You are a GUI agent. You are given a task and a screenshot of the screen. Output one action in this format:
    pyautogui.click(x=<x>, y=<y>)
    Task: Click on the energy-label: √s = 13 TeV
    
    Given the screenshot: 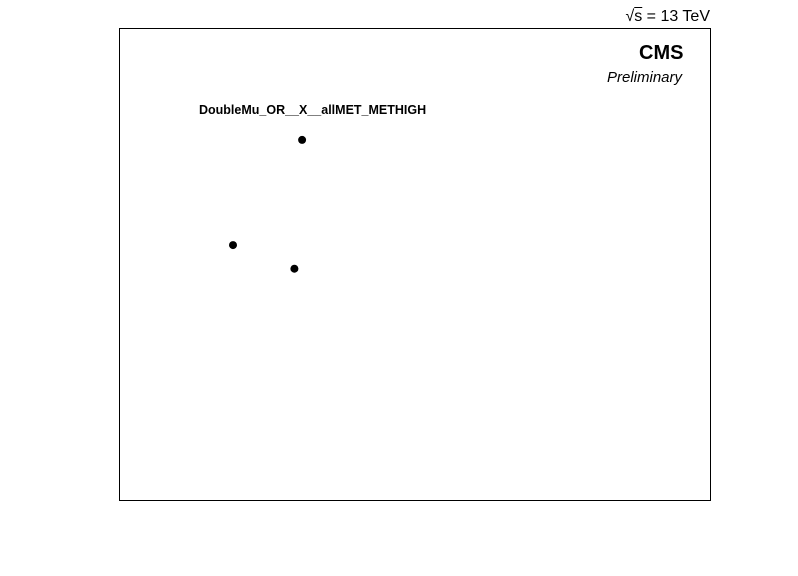 What is the action you would take?
    pyautogui.click(x=667, y=16)
    